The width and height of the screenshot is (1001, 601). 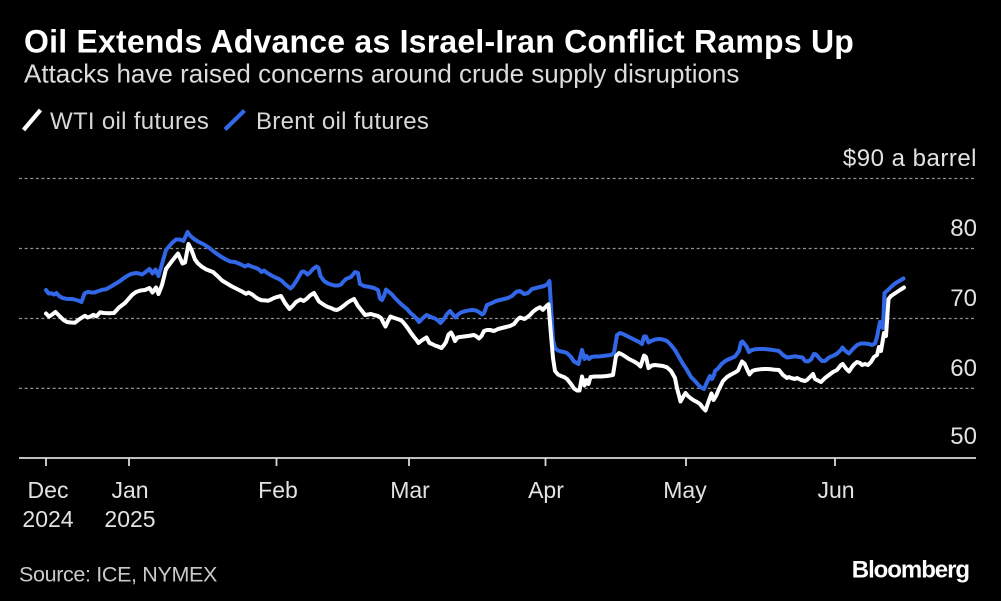 What do you see at coordinates (963, 436) in the screenshot?
I see `svg-text: 50` at bounding box center [963, 436].